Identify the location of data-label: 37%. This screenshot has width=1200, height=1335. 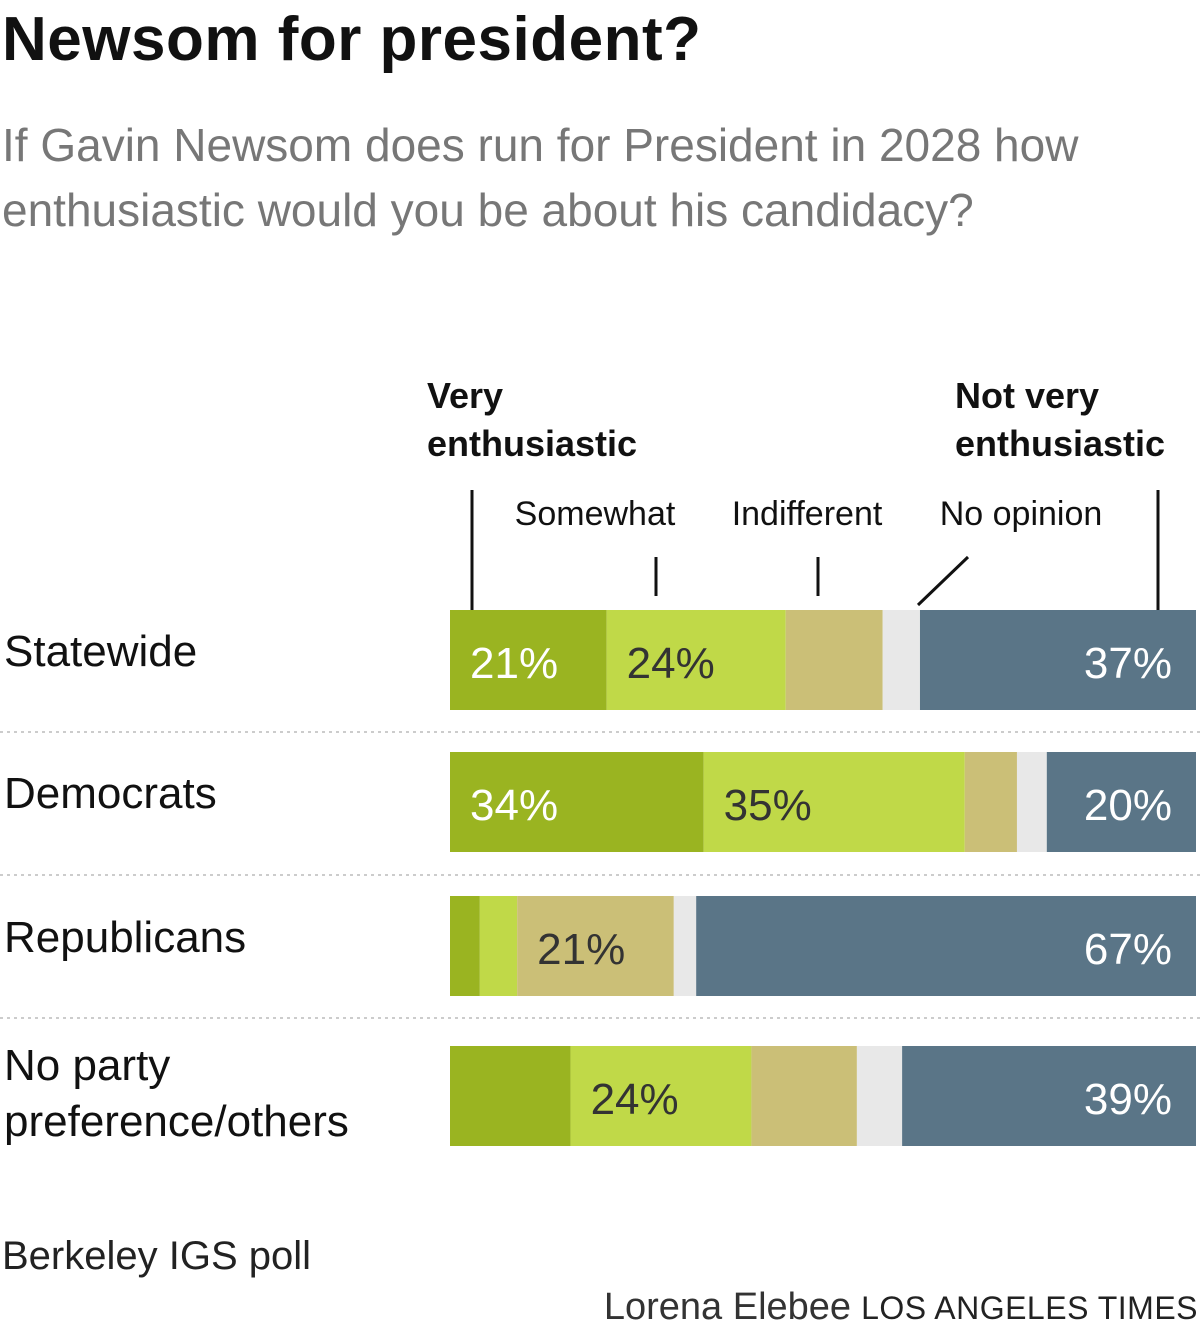
(1128, 663).